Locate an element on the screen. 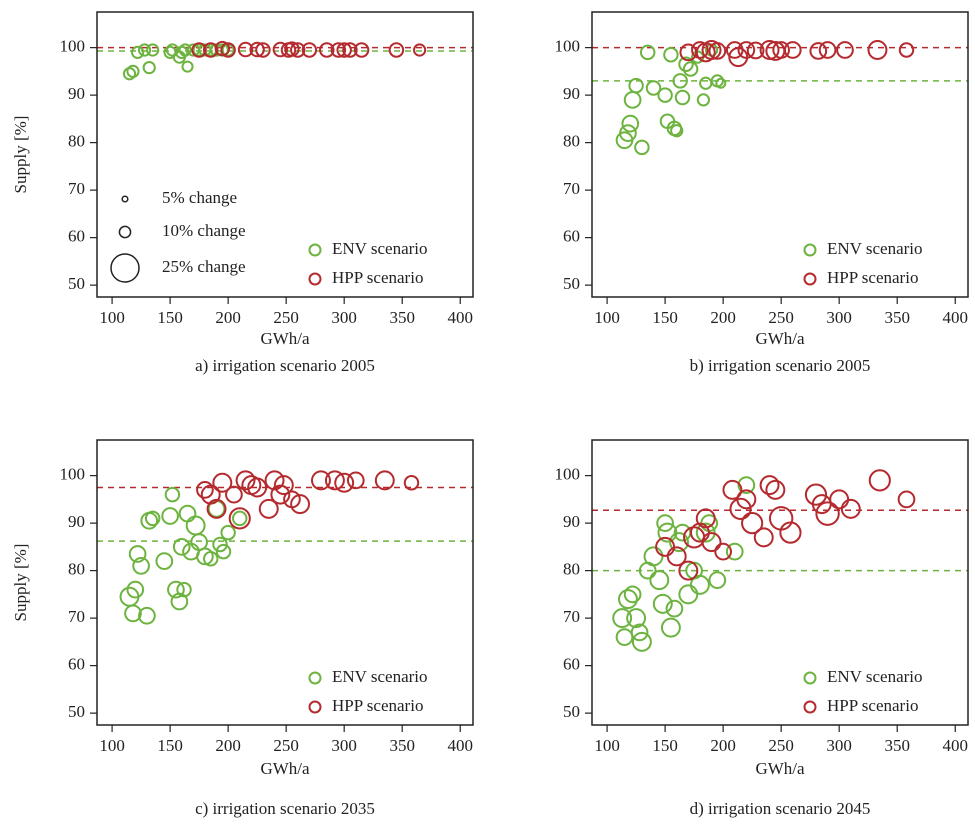 The image size is (975, 825). legend-label: HPP scenario is located at coordinates (377, 705).